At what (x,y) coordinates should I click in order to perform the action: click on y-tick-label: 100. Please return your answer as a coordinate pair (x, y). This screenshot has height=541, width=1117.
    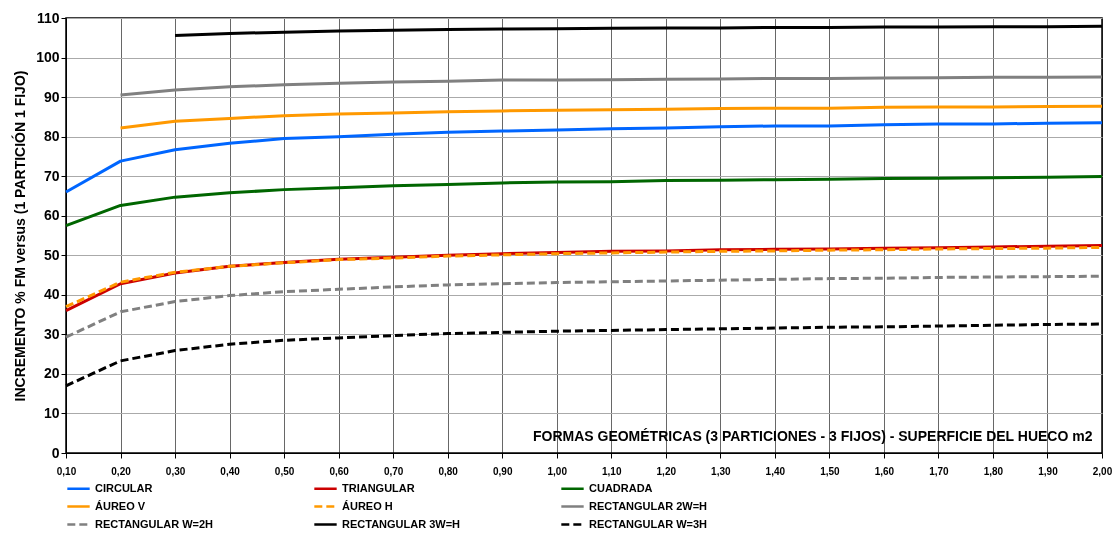
    Looking at the image, I should click on (48, 57).